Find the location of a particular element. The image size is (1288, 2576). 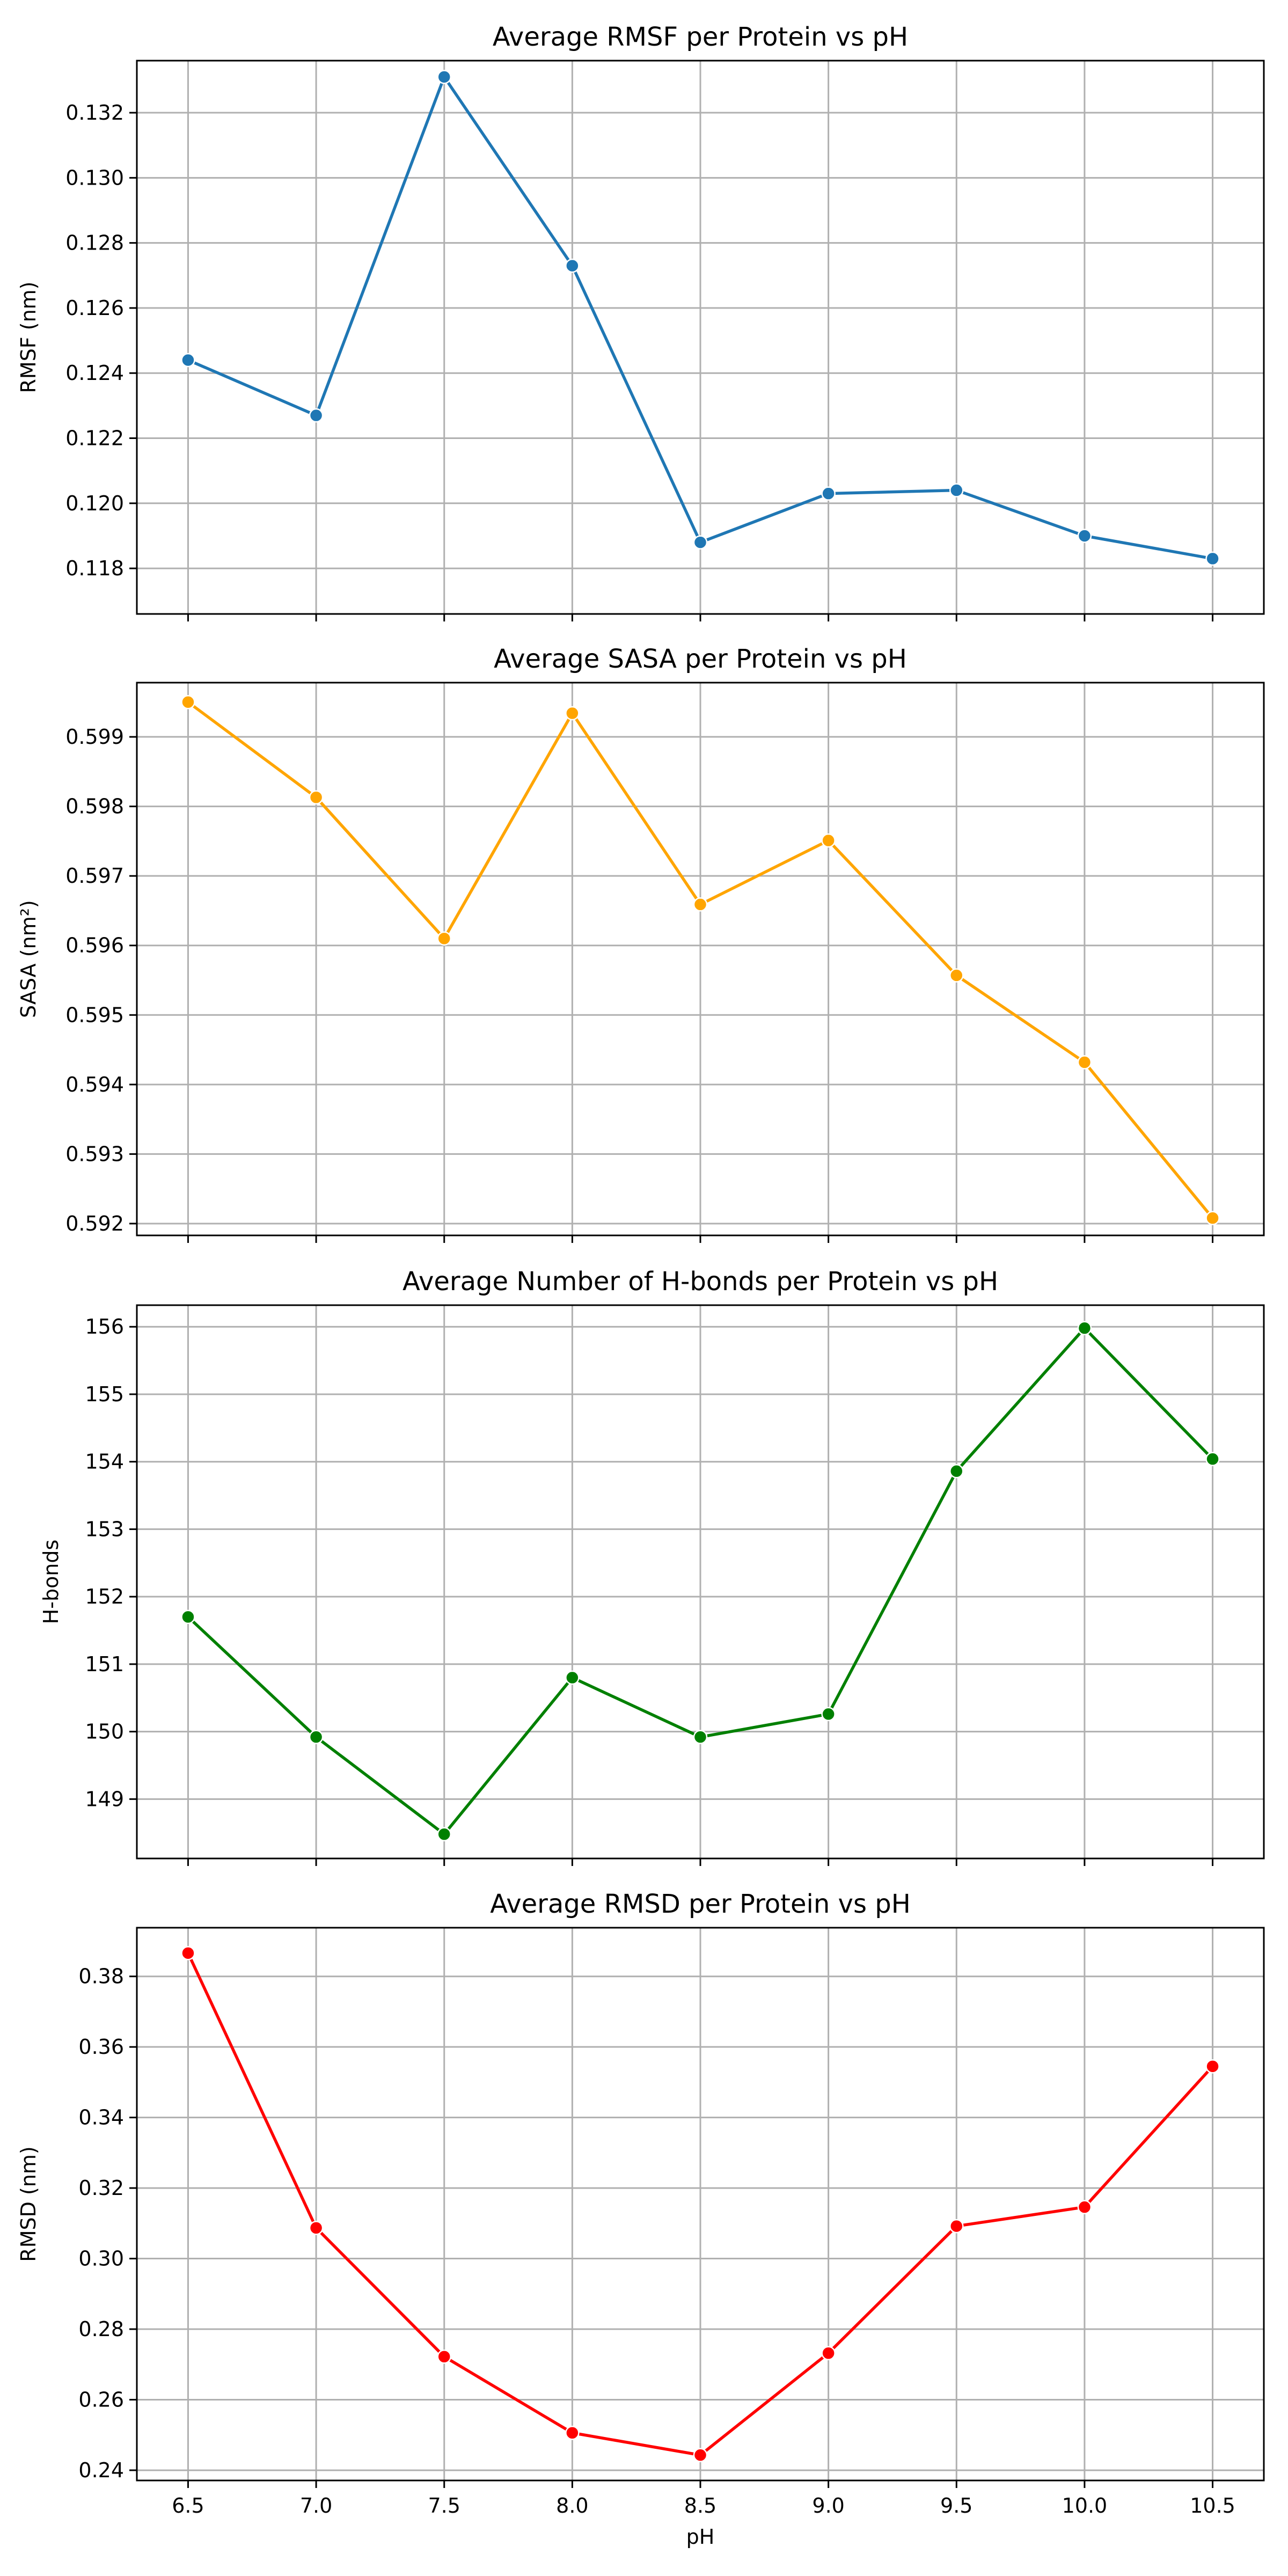

y-tick-label: 0.28 is located at coordinates (101, 2329).